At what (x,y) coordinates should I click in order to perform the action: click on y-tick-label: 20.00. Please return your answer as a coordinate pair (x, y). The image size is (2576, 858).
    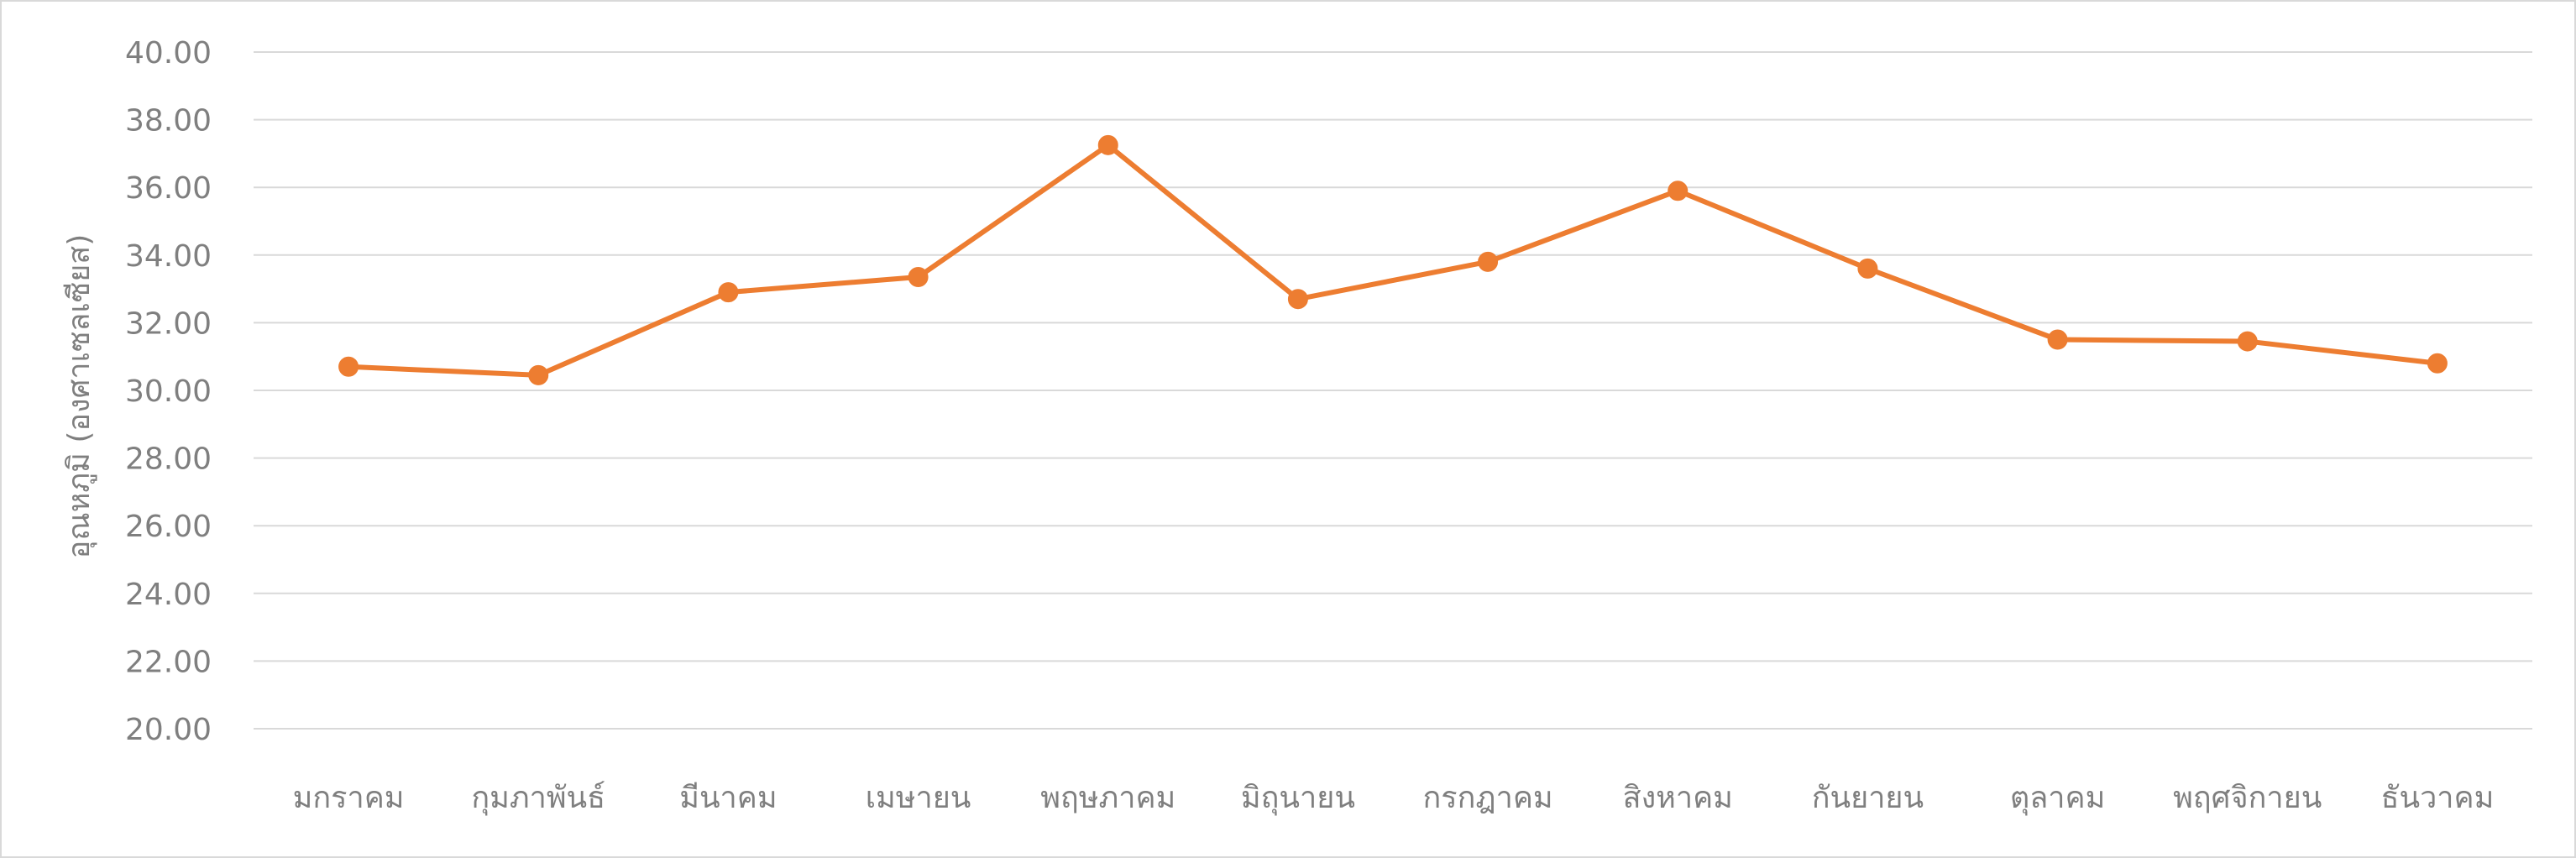
    Looking at the image, I should click on (169, 730).